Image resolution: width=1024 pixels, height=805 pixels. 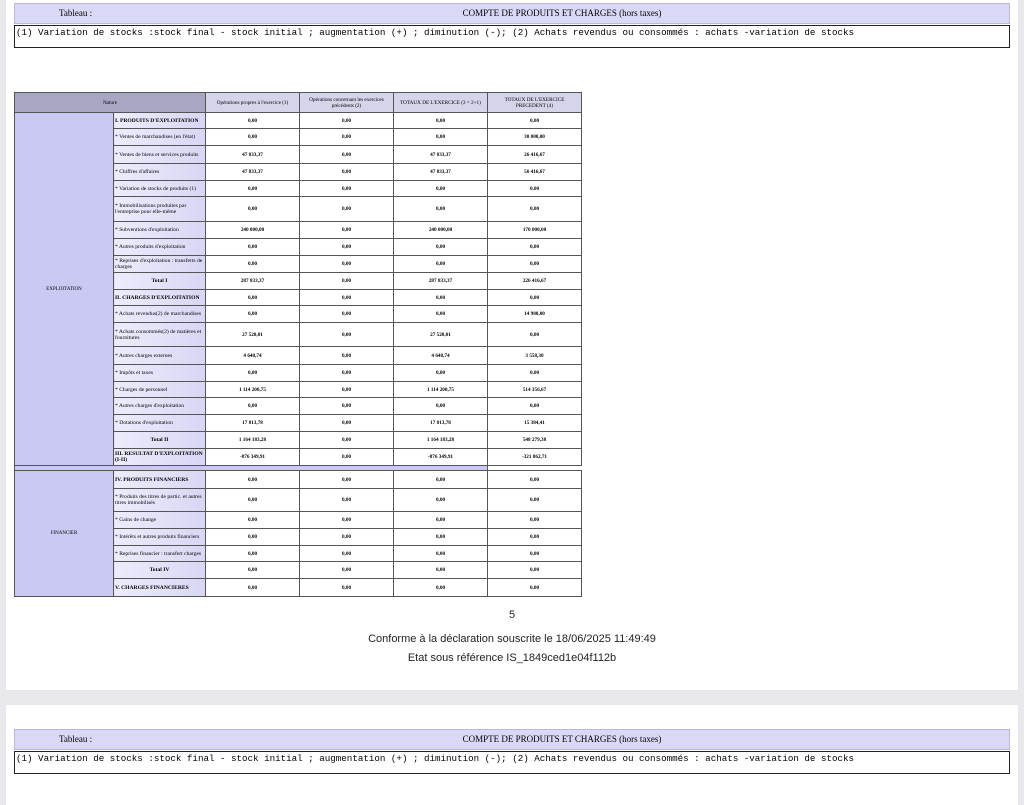 What do you see at coordinates (534, 281) in the screenshot?
I see `value-cell: 226 416,67` at bounding box center [534, 281].